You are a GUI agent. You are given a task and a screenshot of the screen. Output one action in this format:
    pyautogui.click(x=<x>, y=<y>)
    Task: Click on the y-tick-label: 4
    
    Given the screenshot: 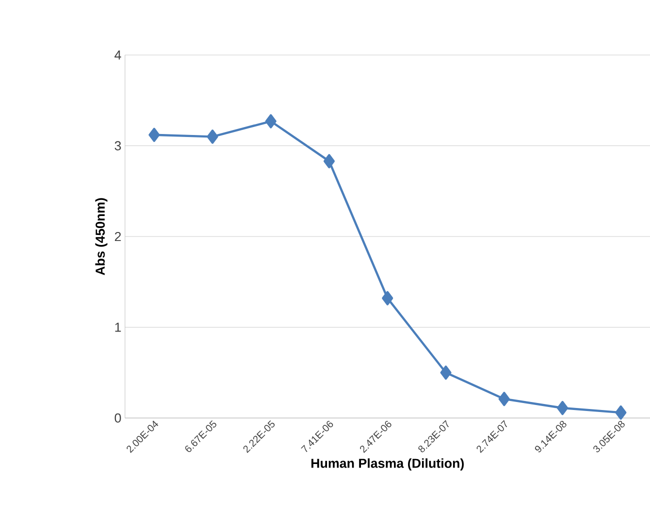 What is the action you would take?
    pyautogui.click(x=118, y=55)
    